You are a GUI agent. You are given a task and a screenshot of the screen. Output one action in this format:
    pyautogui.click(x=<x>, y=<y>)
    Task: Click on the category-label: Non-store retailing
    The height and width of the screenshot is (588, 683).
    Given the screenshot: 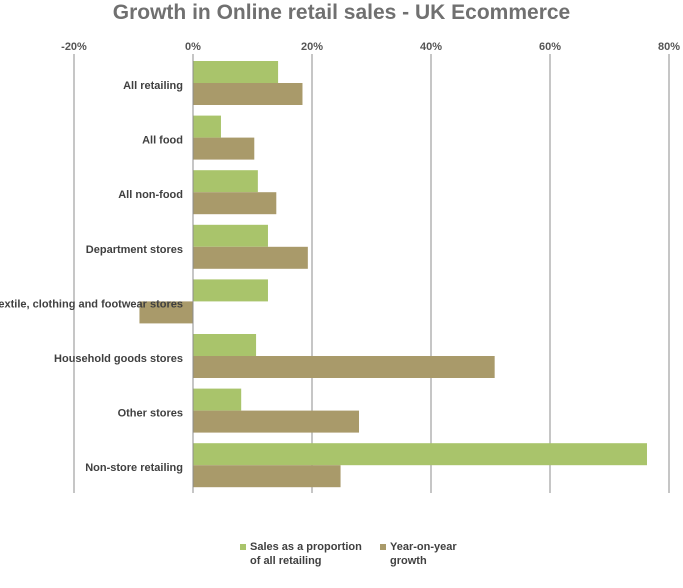 What is the action you would take?
    pyautogui.click(x=134, y=468)
    